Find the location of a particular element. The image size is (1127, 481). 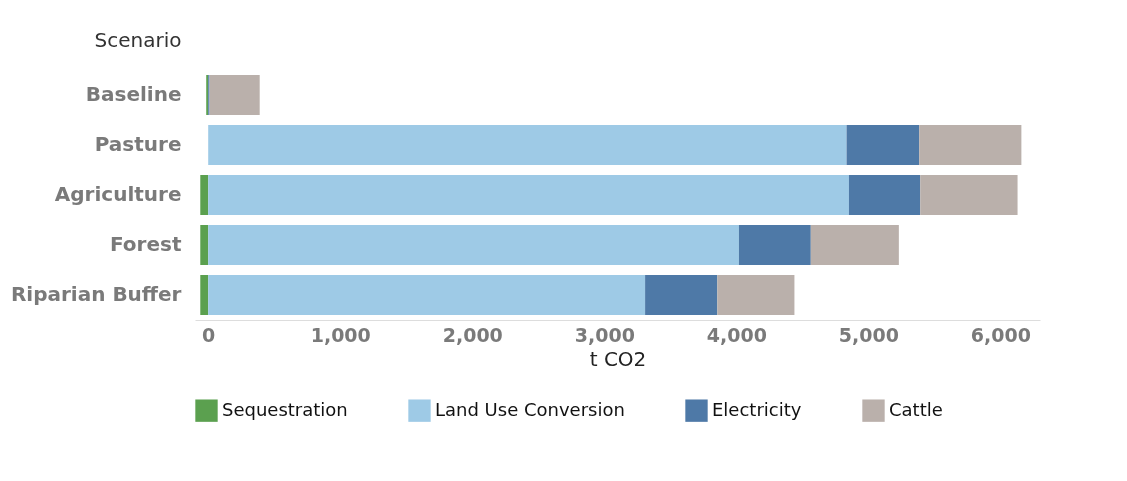

x-tick-label: 4,000 is located at coordinates (736, 334).